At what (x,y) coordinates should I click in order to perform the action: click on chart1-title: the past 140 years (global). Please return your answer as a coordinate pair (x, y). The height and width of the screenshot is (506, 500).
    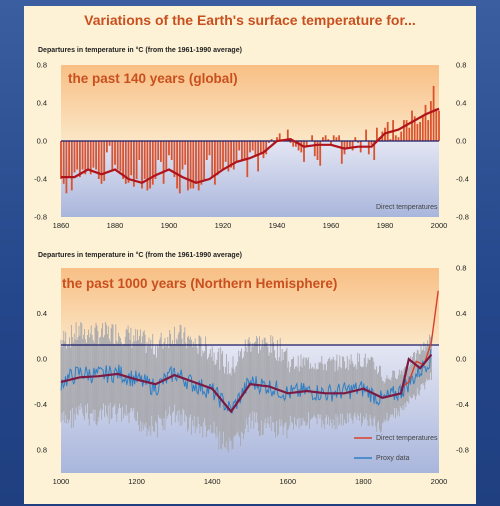
    Looking at the image, I should click on (153, 78).